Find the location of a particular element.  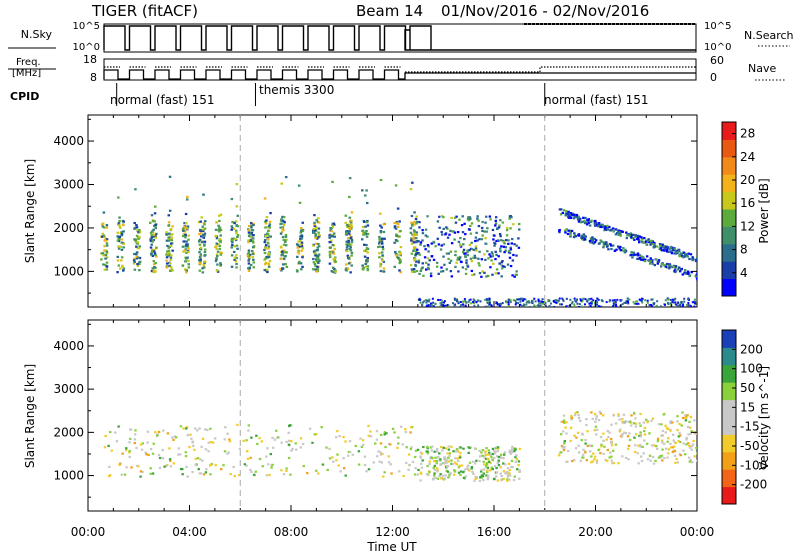

cpid-mode-normal-2: normal (fast) 151 is located at coordinates (596, 100).